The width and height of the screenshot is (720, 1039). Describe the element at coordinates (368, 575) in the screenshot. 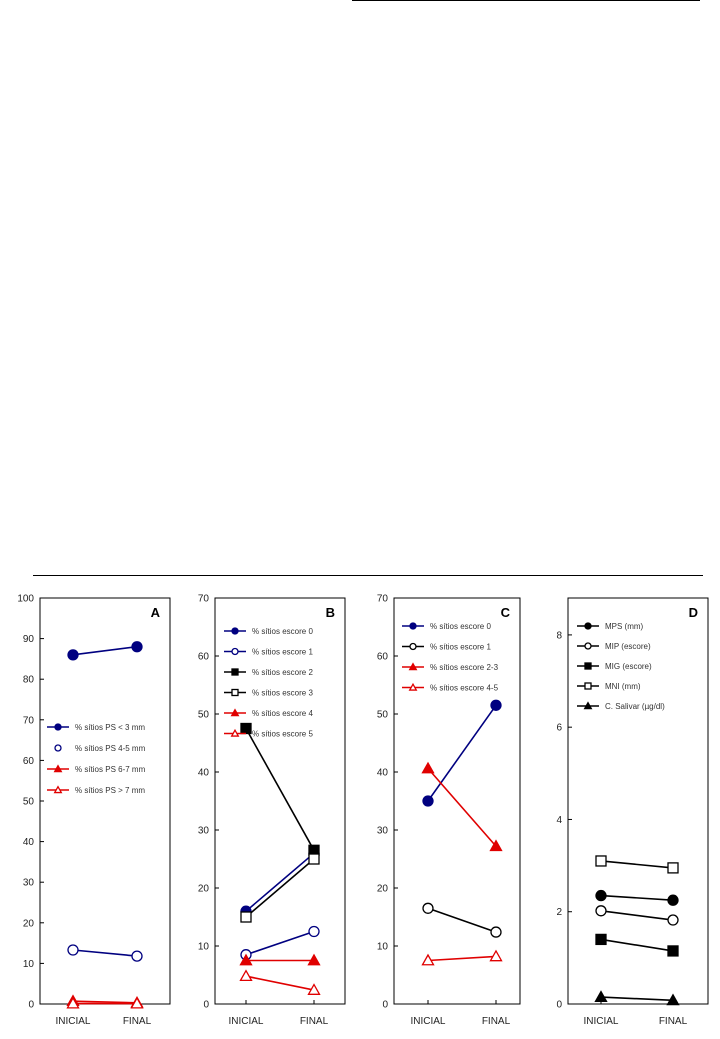

I see `caption-rule` at that location.